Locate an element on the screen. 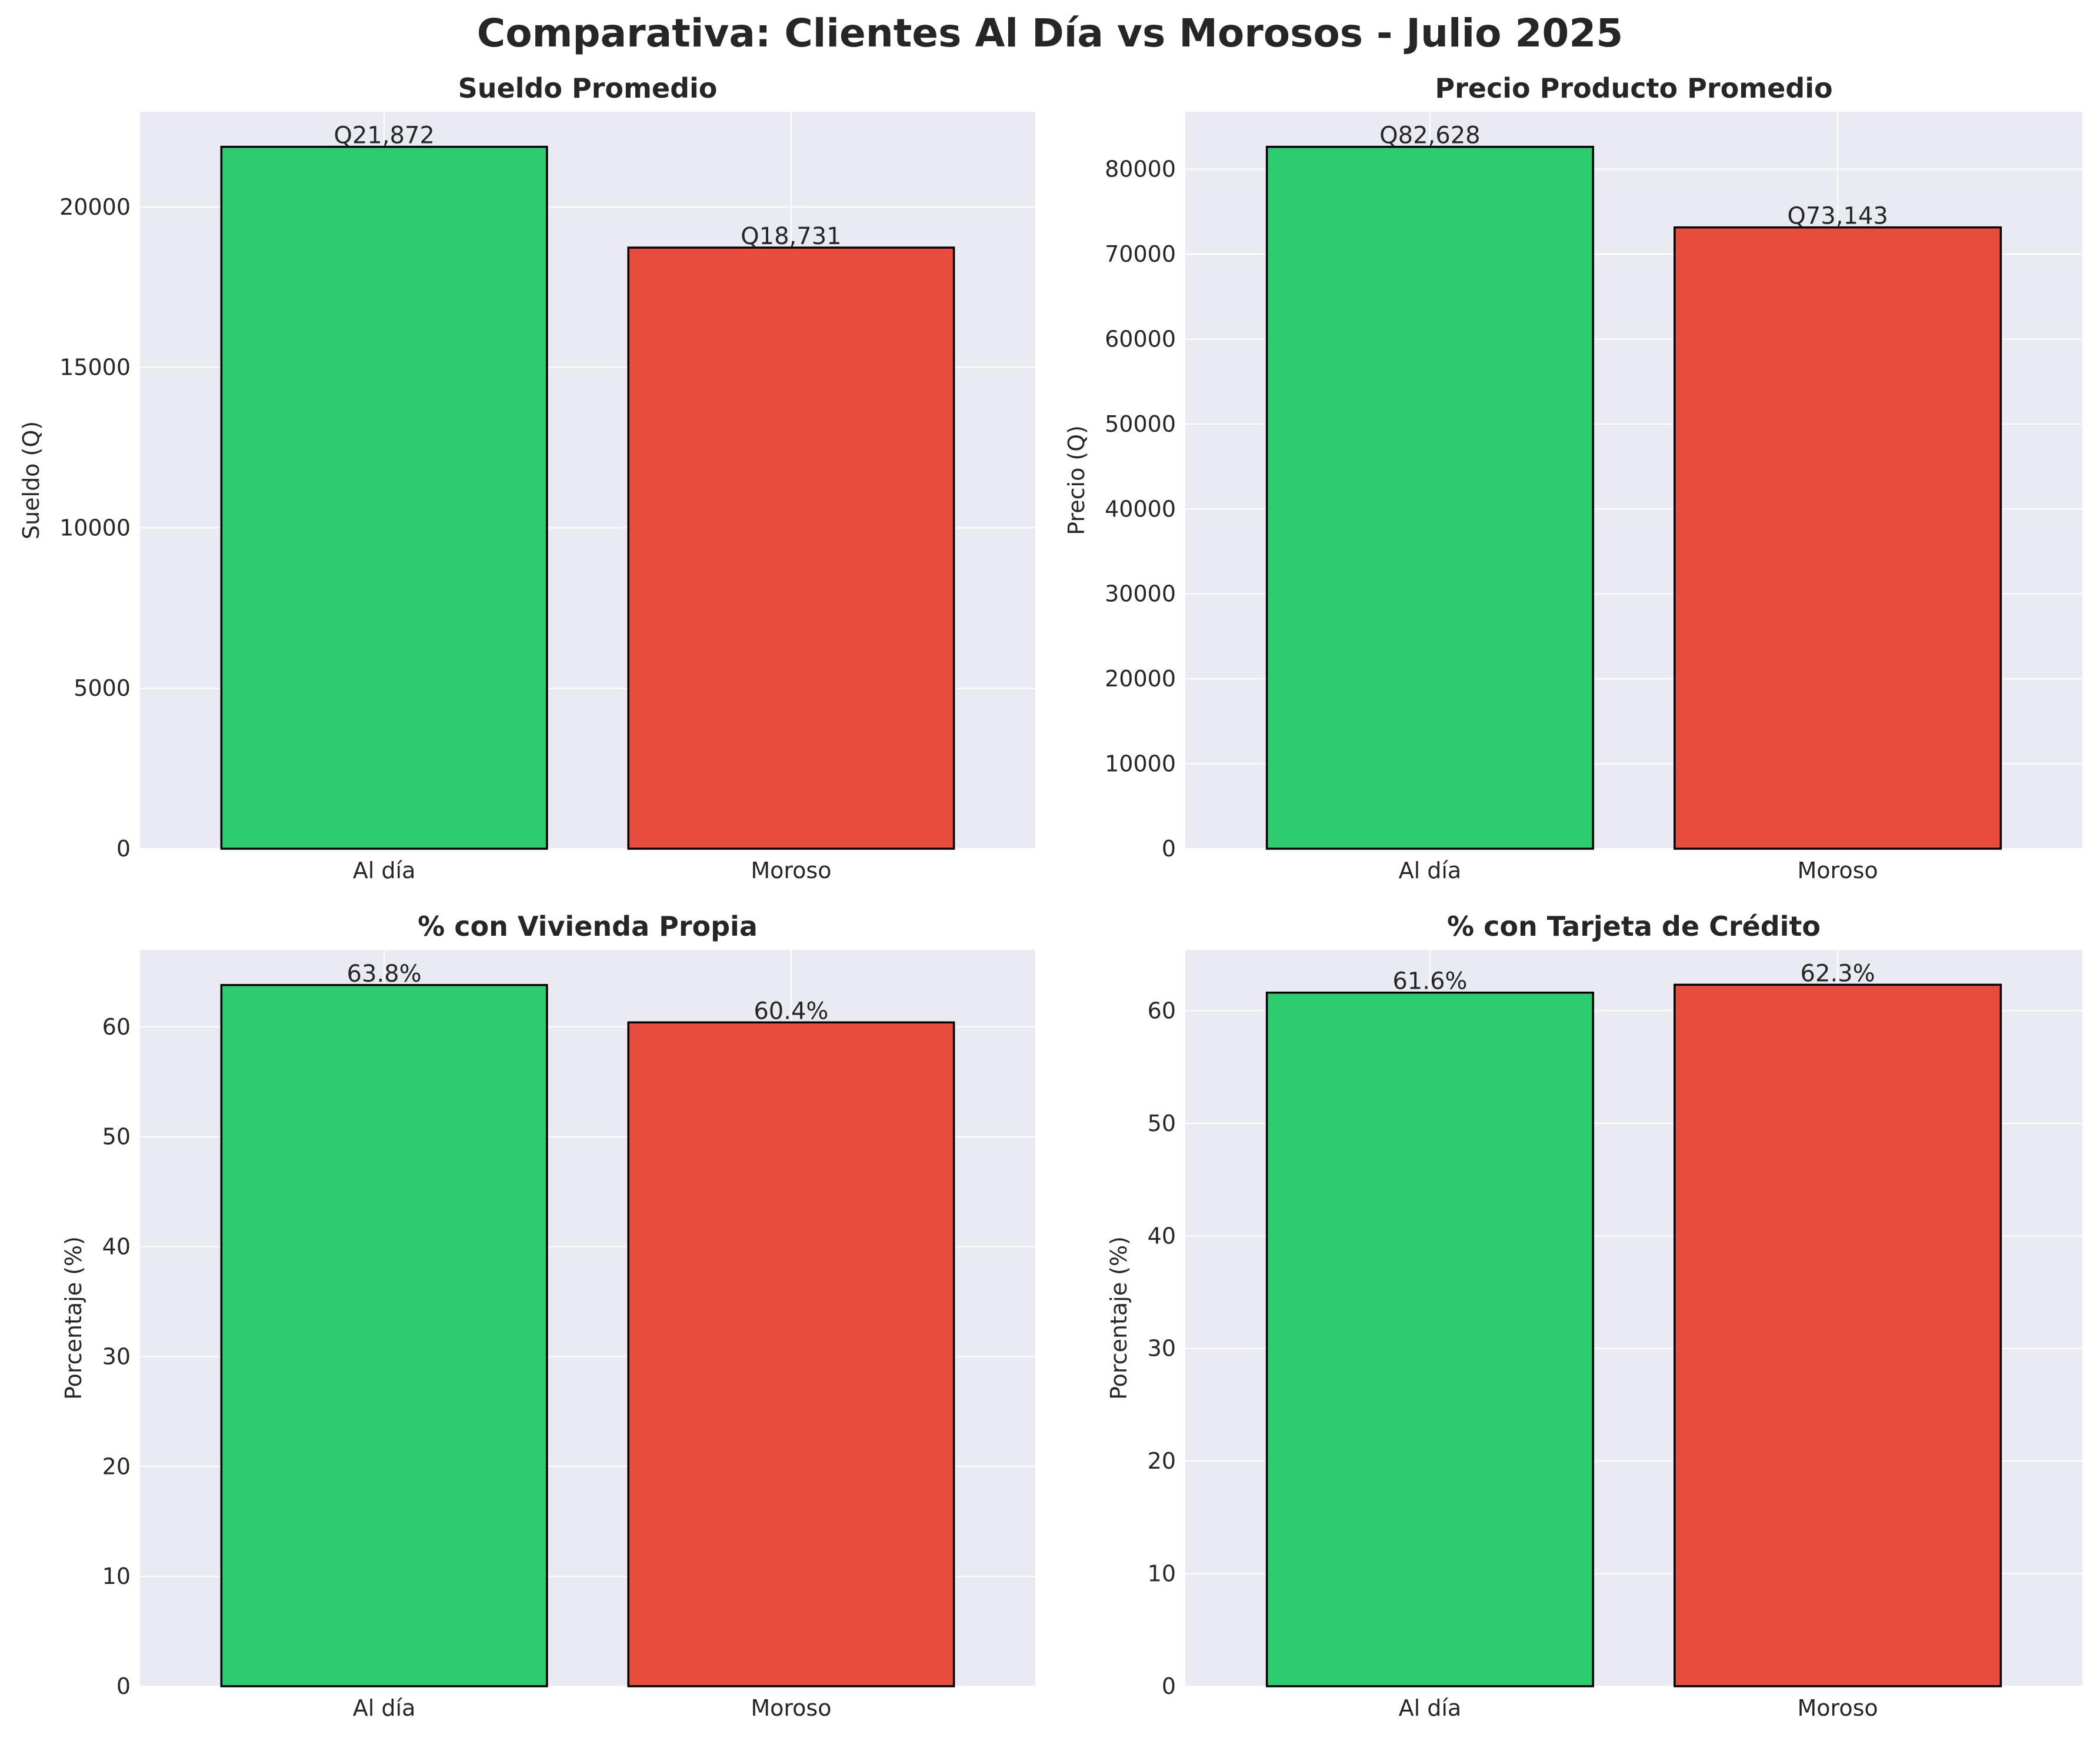  data-label: 63.8% is located at coordinates (384, 974).